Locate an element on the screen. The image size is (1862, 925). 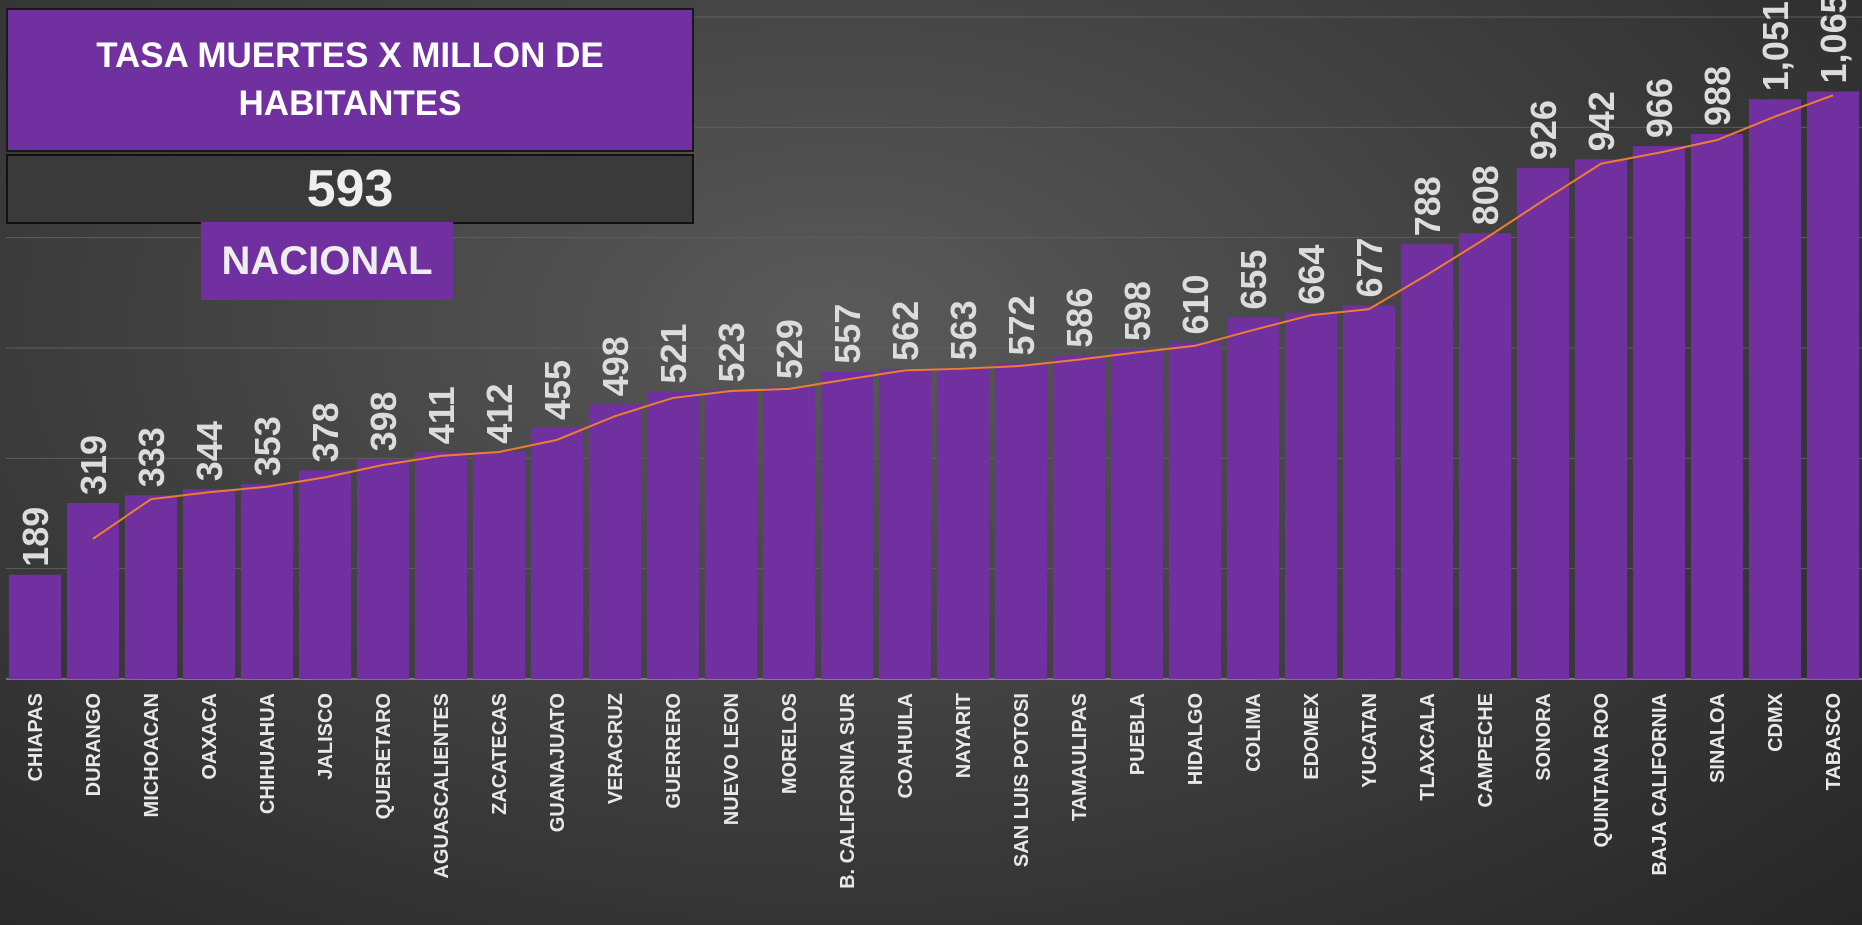
value-label: 1,065 is located at coordinates (1833, 41).